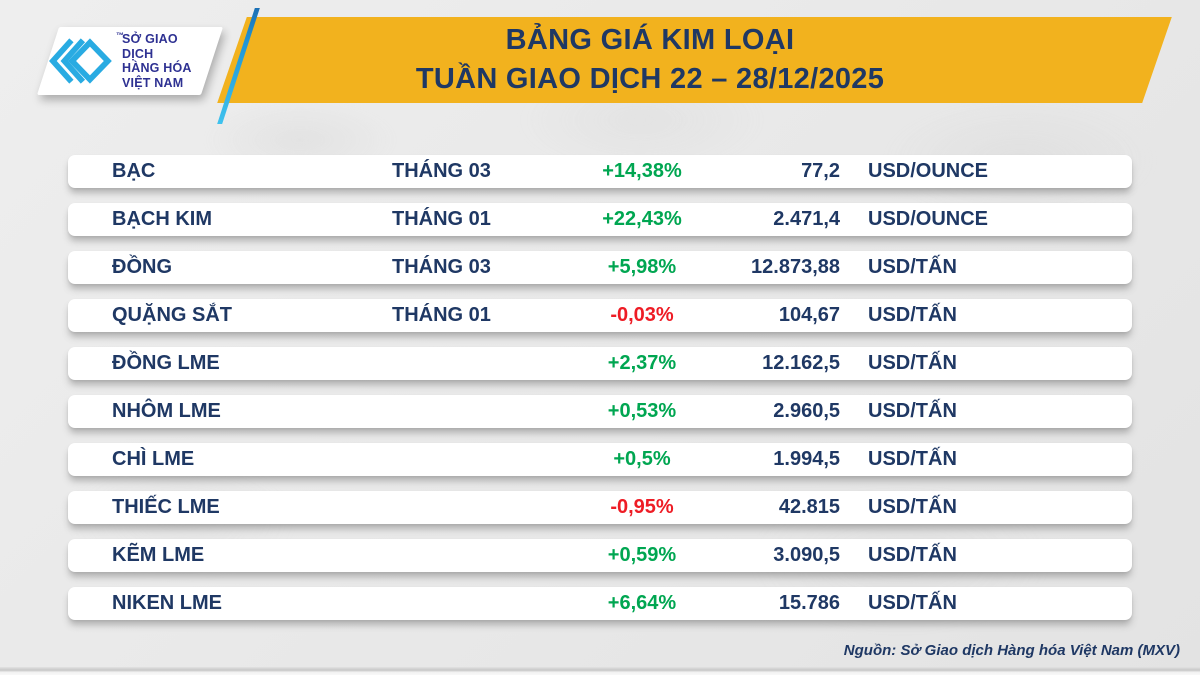 This screenshot has width=1200, height=675. What do you see at coordinates (650, 40) in the screenshot?
I see `title-line-1: BẢNG GIÁ KIM LOẠI` at bounding box center [650, 40].